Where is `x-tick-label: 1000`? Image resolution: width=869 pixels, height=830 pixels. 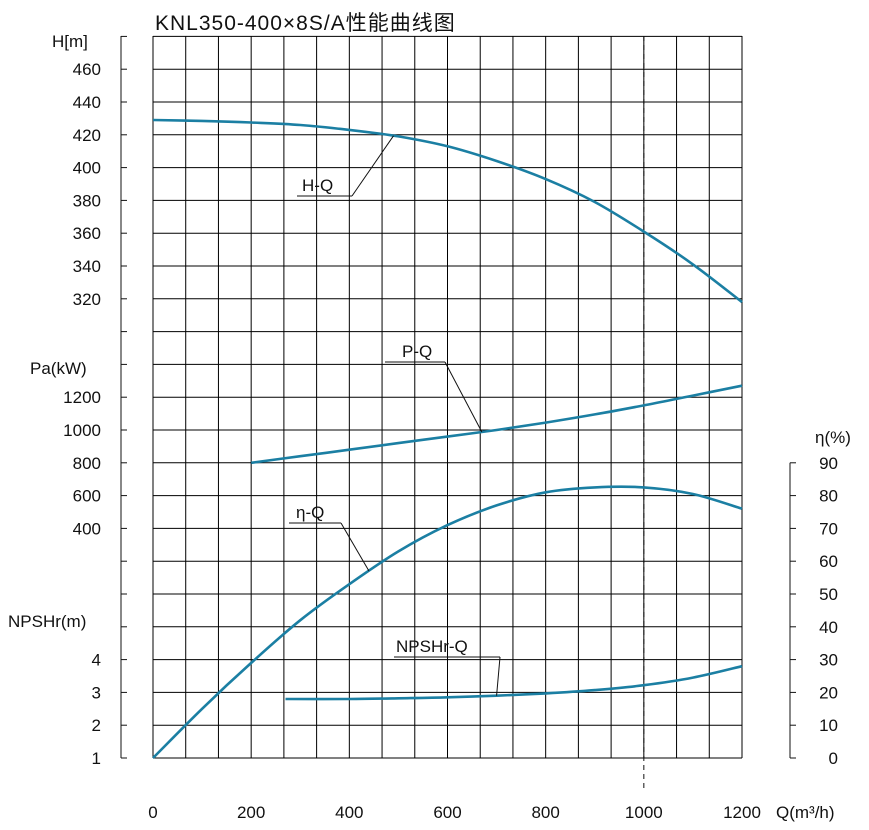 x-tick-label: 1000 is located at coordinates (644, 812).